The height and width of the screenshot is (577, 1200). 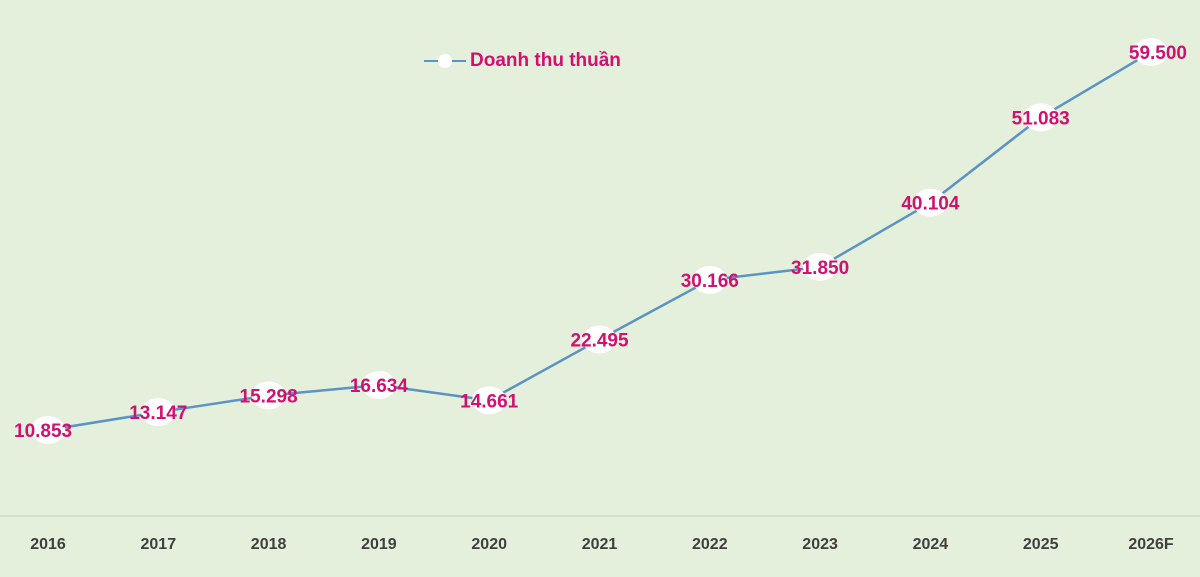 I want to click on x-tick-label: 2020, so click(x=489, y=544).